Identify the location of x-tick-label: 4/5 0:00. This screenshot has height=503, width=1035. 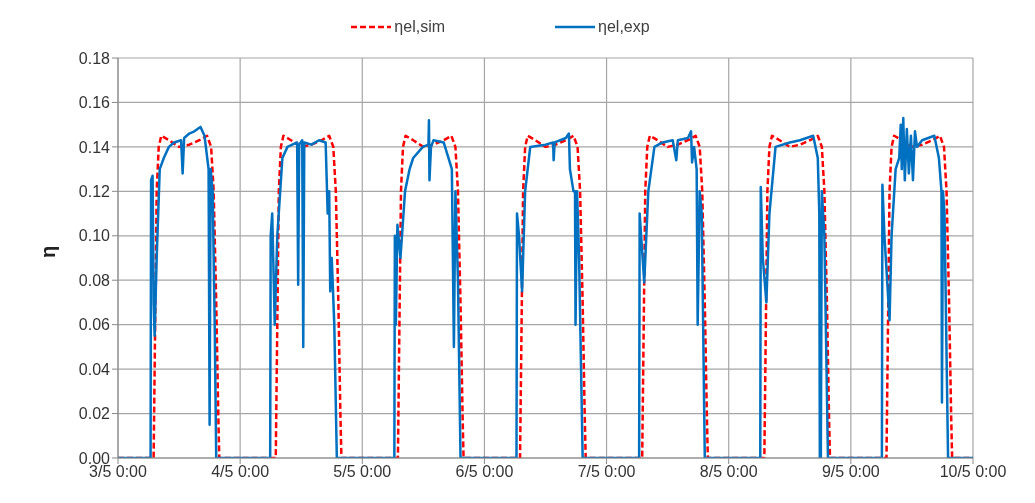
(240, 472).